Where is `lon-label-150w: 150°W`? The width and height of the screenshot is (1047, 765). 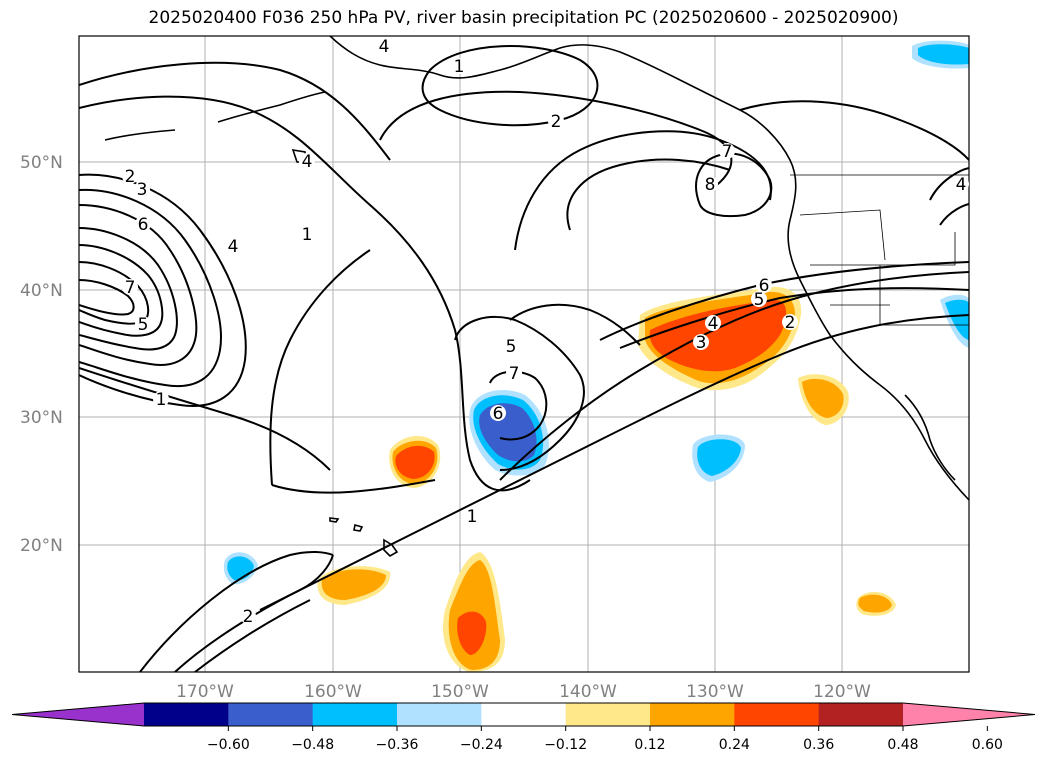
lon-label-150w: 150°W is located at coordinates (460, 692).